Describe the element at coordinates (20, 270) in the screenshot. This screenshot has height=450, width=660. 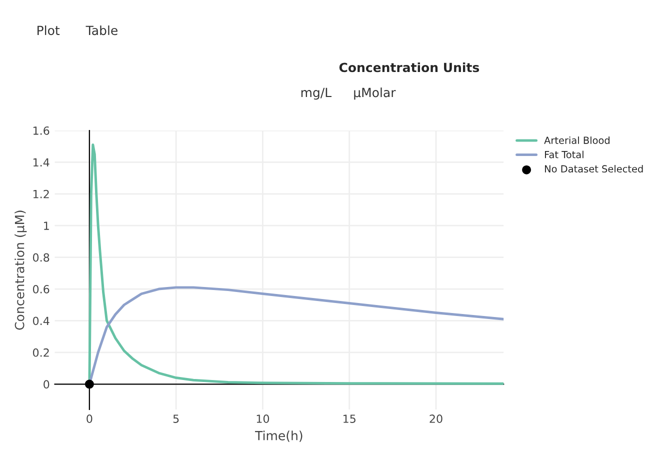
I see `y-axis-title: Concentration (μM)` at that location.